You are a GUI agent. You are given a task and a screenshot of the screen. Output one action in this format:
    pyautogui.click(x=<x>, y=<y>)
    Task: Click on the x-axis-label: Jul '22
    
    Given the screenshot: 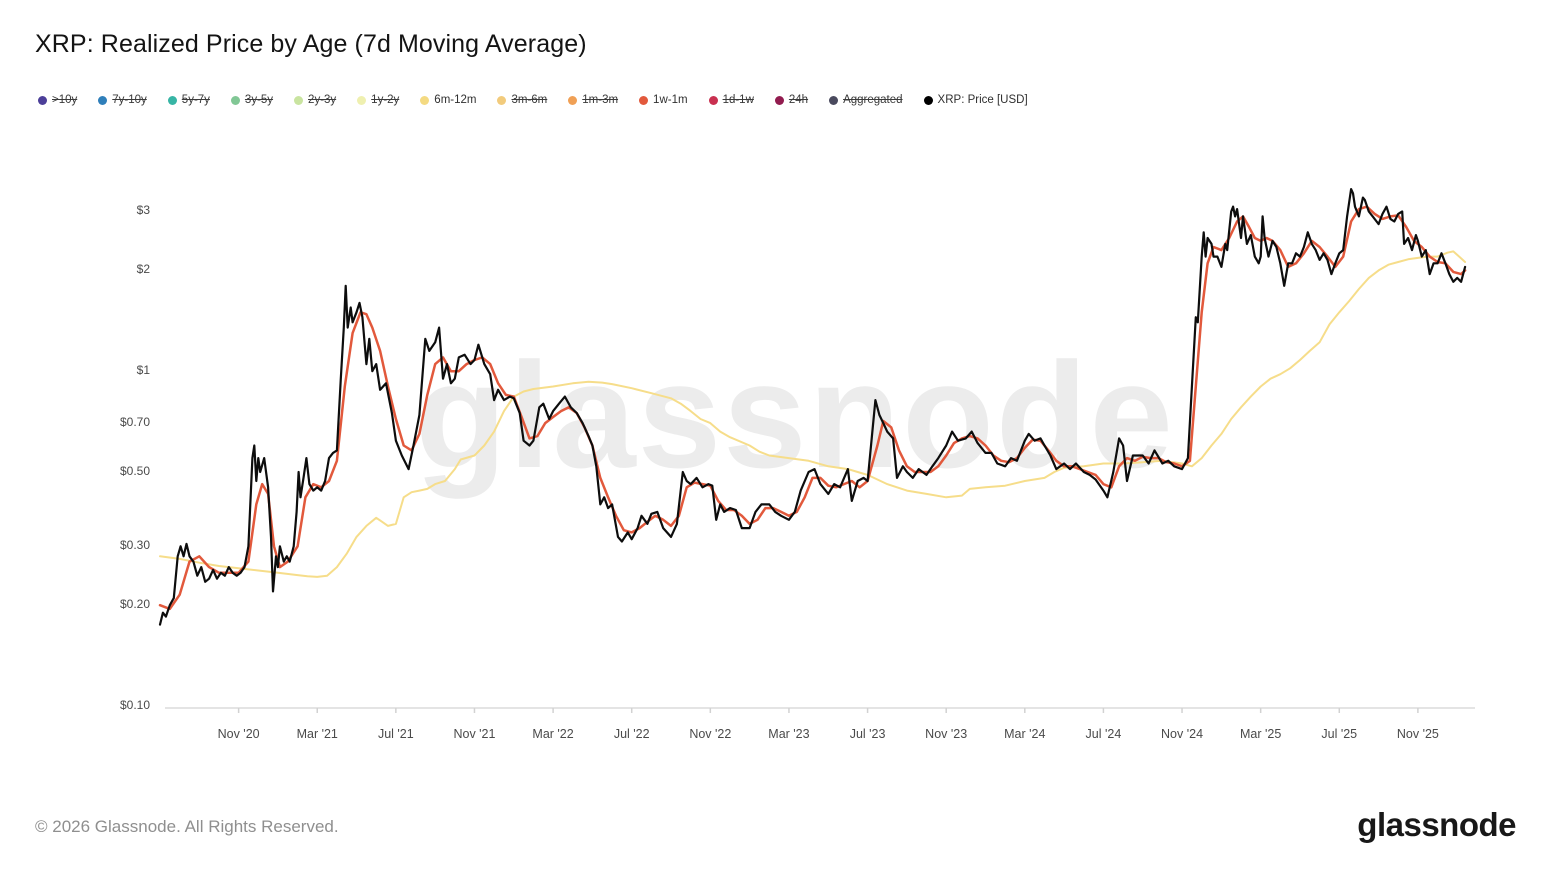 What is the action you would take?
    pyautogui.click(x=631, y=734)
    